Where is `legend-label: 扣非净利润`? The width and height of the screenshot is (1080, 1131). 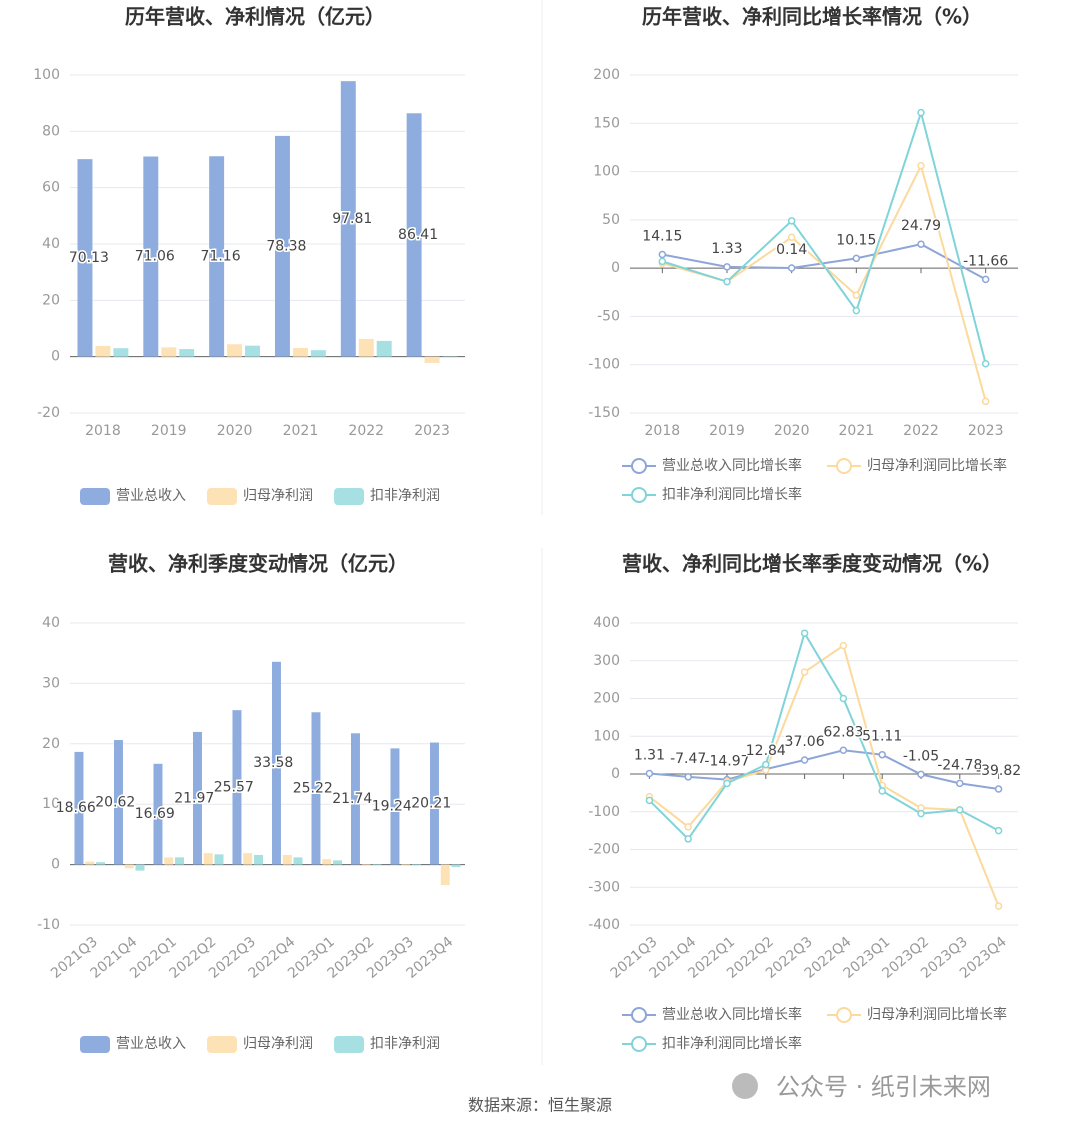
legend-label: 扣非净利润 is located at coordinates (405, 496).